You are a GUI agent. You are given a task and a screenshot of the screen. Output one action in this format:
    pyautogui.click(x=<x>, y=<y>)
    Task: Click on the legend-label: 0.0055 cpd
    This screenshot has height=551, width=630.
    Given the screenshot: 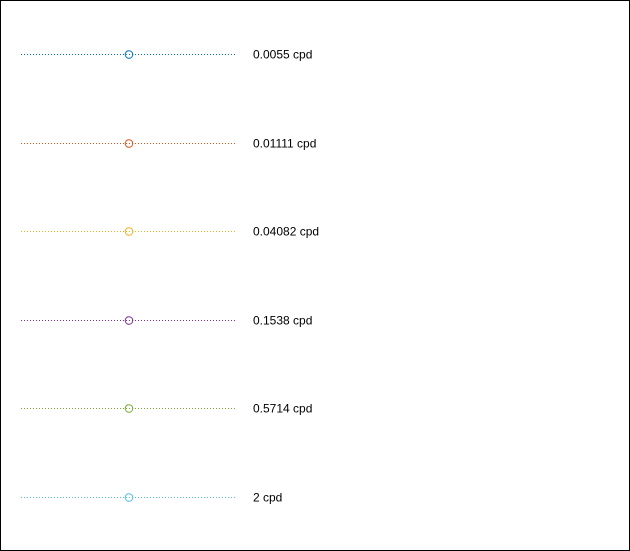 What is the action you would take?
    pyautogui.click(x=282, y=55)
    